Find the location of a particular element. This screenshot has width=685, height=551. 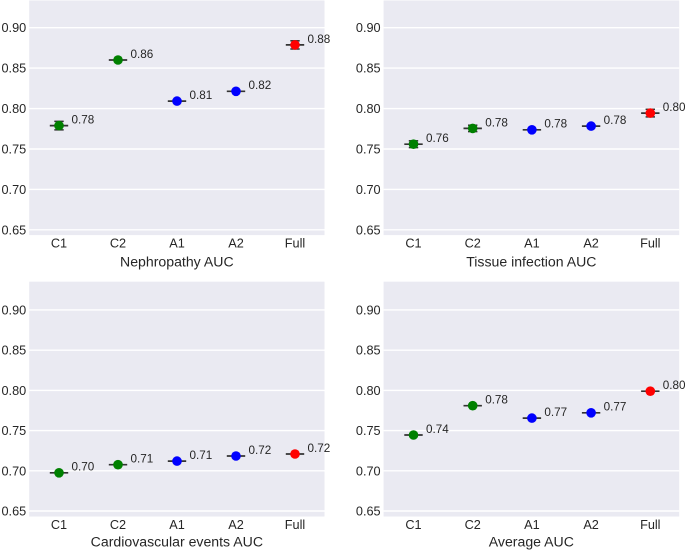

svg-text: 0.82 is located at coordinates (260, 85).